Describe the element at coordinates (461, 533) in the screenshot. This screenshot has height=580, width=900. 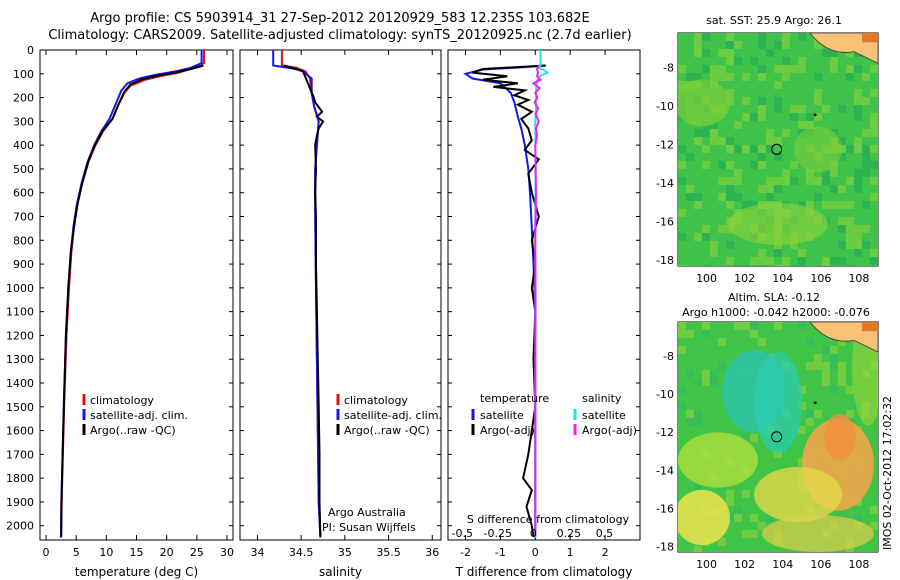
I see `difference-s-tick-label: -0.5` at that location.